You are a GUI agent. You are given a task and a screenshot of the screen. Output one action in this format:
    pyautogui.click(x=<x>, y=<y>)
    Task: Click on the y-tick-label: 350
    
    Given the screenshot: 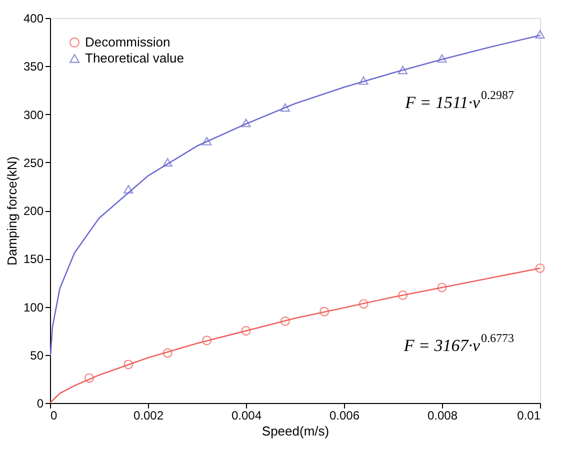 What is the action you would take?
    pyautogui.click(x=33, y=67)
    